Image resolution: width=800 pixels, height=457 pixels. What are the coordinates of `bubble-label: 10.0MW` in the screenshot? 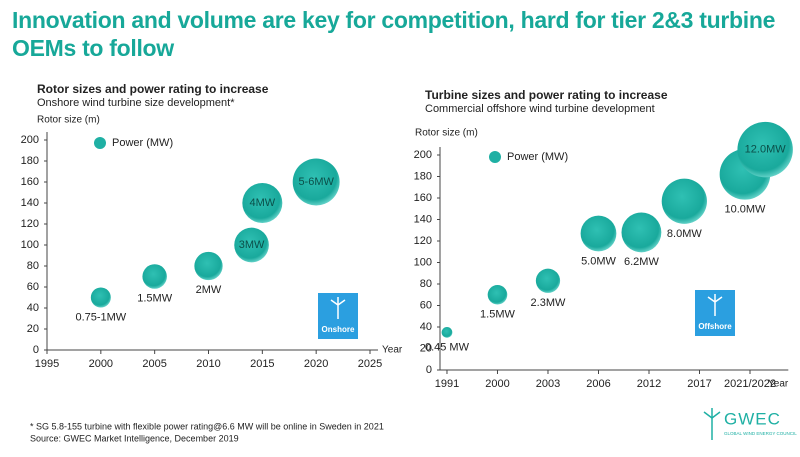 It's located at (745, 210).